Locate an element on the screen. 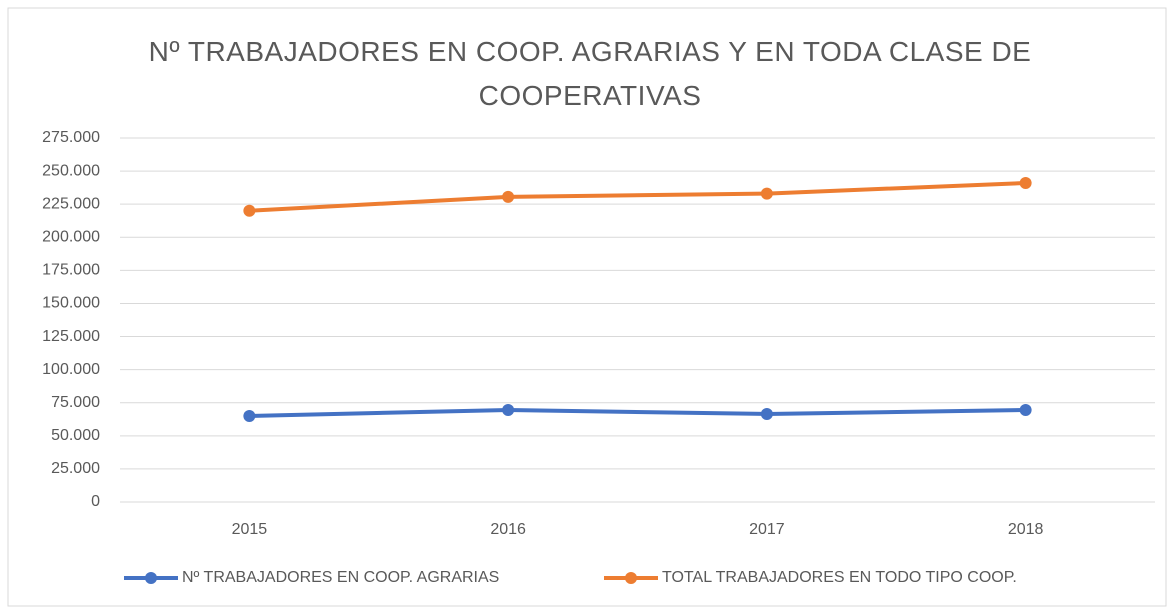 The image size is (1176, 608). x-tick-label: 2017 is located at coordinates (767, 529).